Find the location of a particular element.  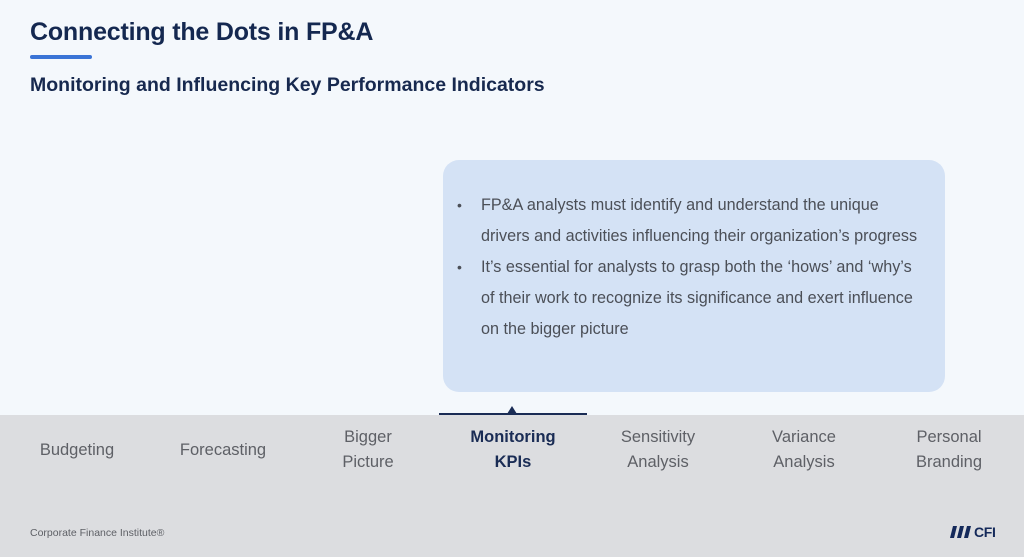

nav-label: Branding is located at coordinates (949, 462).